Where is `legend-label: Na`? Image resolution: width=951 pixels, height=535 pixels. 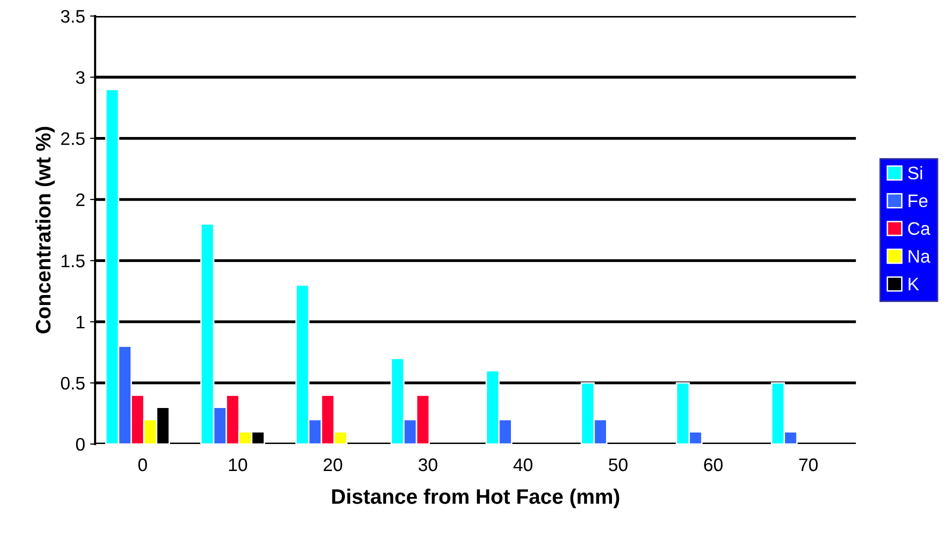 legend-label: Na is located at coordinates (919, 256).